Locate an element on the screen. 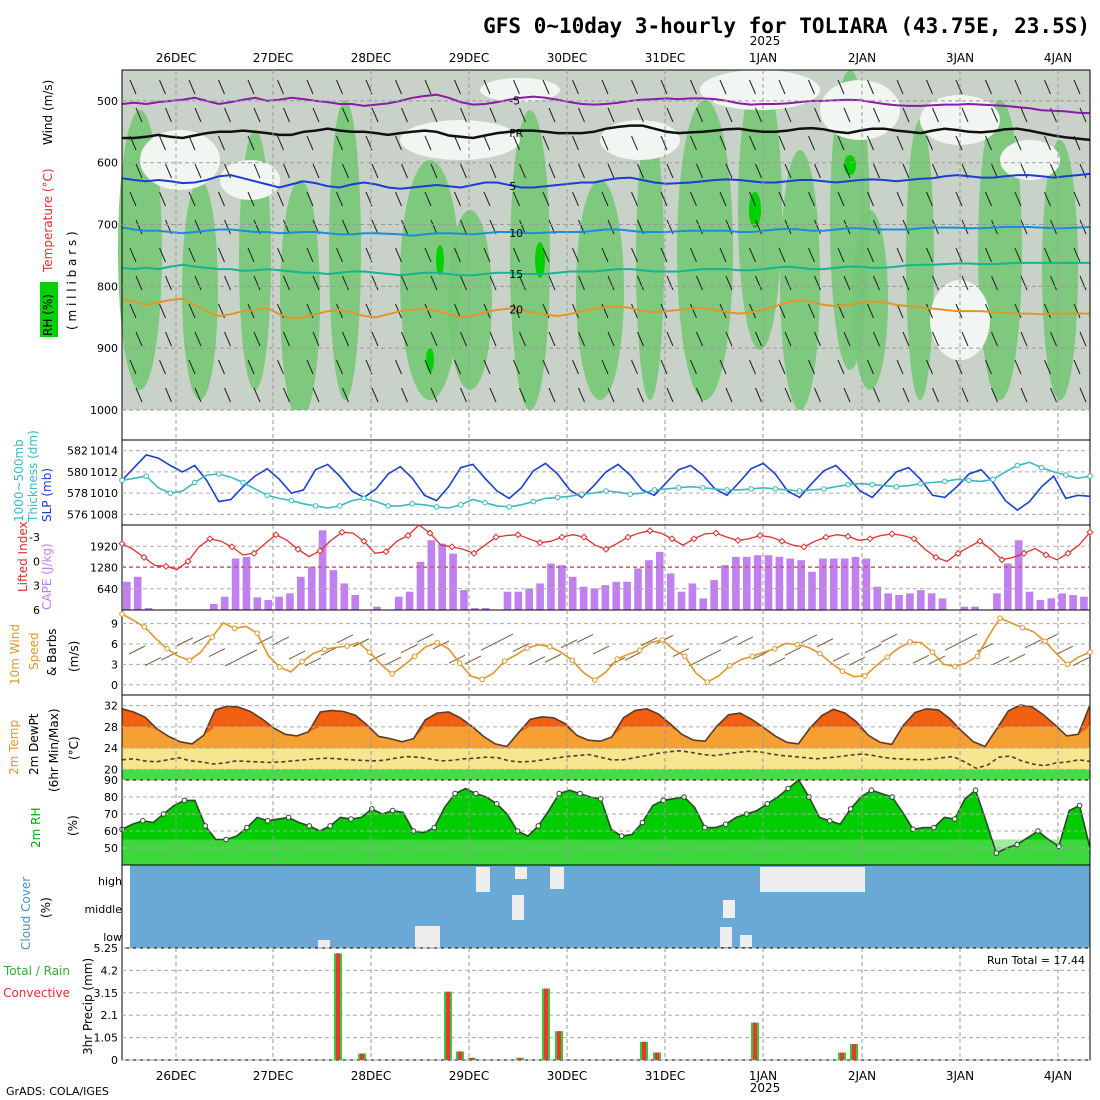 The width and height of the screenshot is (1100, 1100). temperature-axis-title: Temperature (°C) is located at coordinates (48, 220).